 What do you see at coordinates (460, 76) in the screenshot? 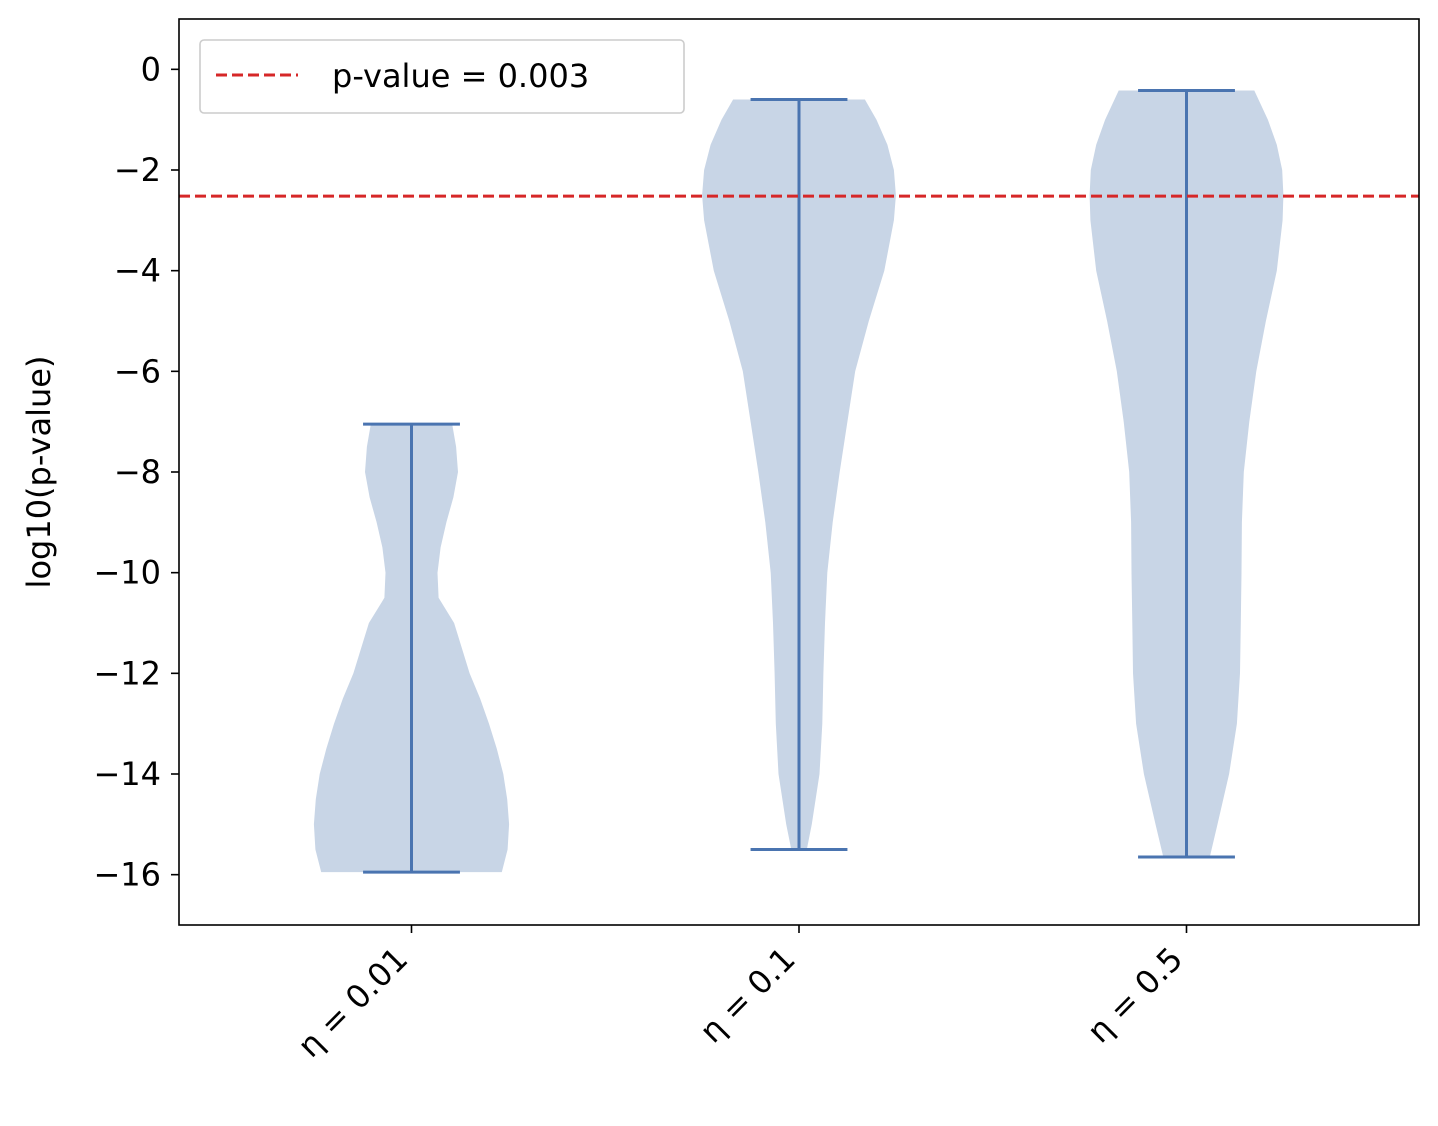
I see `legend-label: p-value = 0.003` at bounding box center [460, 76].